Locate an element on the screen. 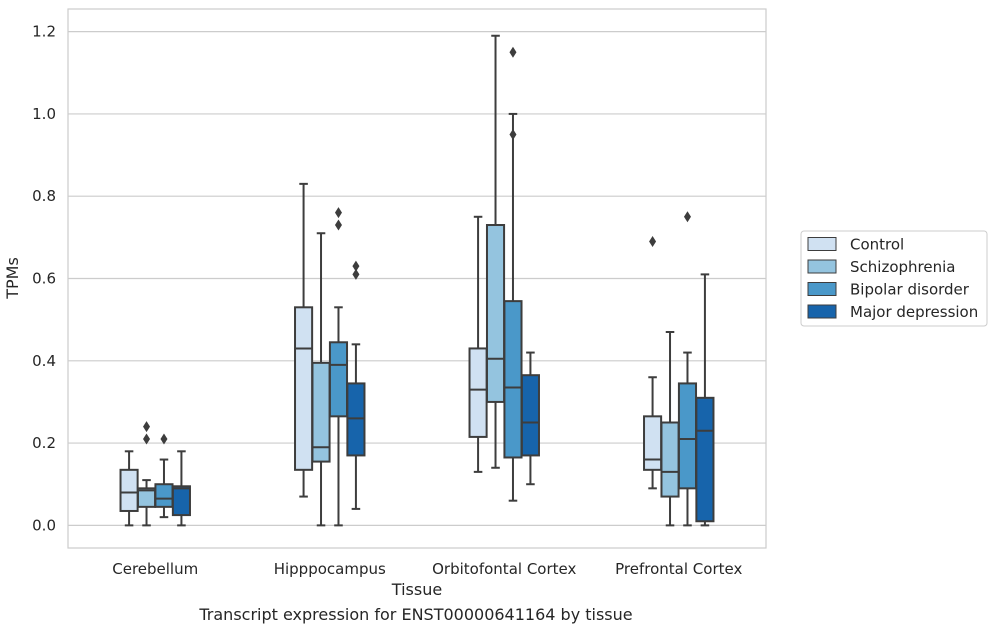 The image size is (997, 634). y-tick-label: 1.2 is located at coordinates (44, 32).